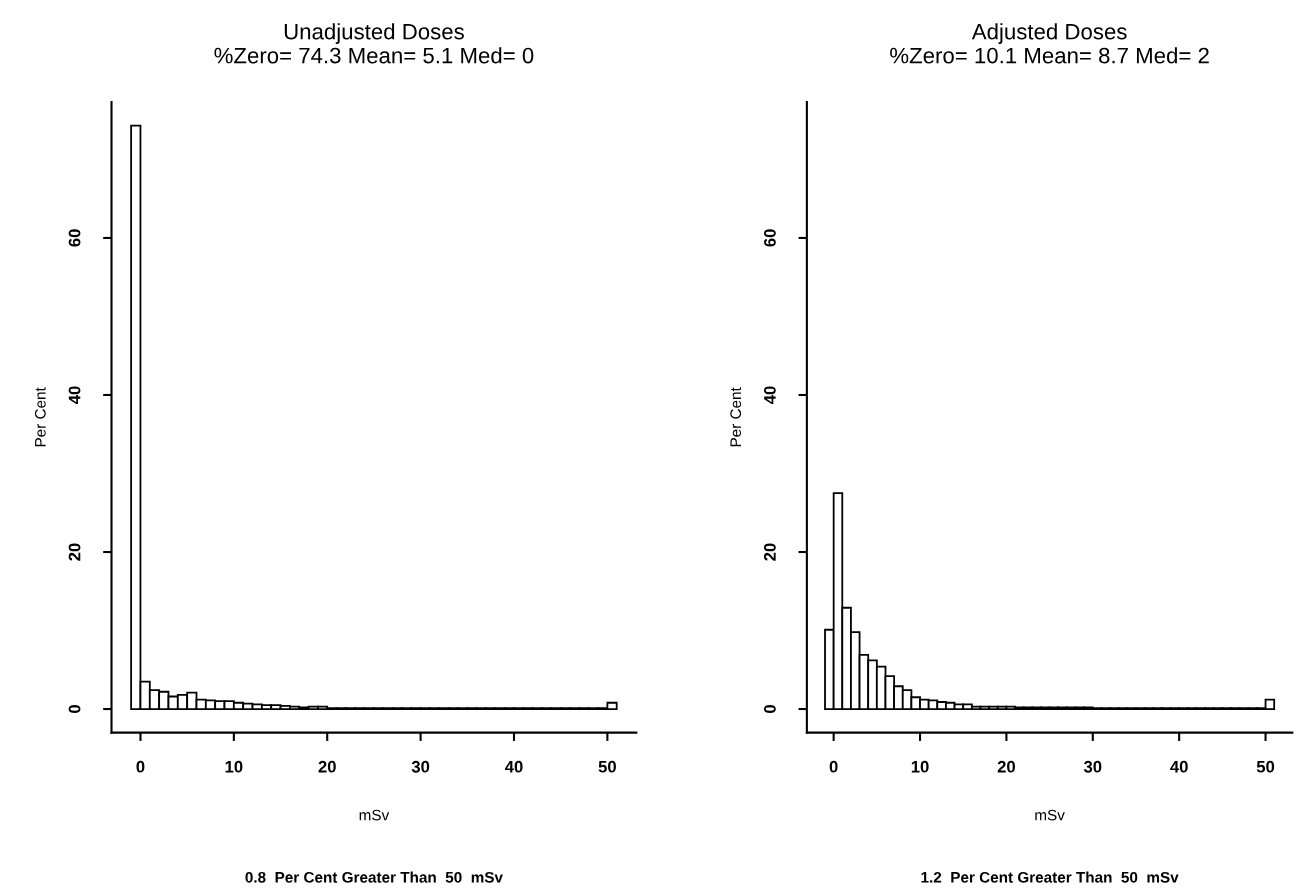 The height and width of the screenshot is (888, 1312). Describe the element at coordinates (1050, 877) in the screenshot. I see `text: 1.2 Per Cent Greater Than 50 mSv` at that location.